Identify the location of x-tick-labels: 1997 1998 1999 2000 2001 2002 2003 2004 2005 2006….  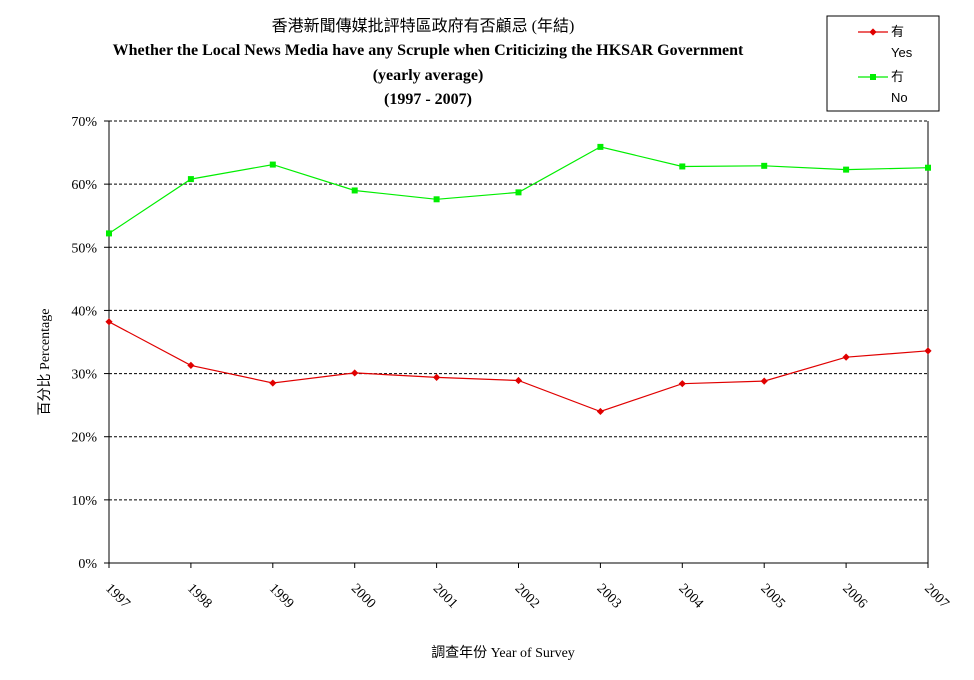
(526, 596).